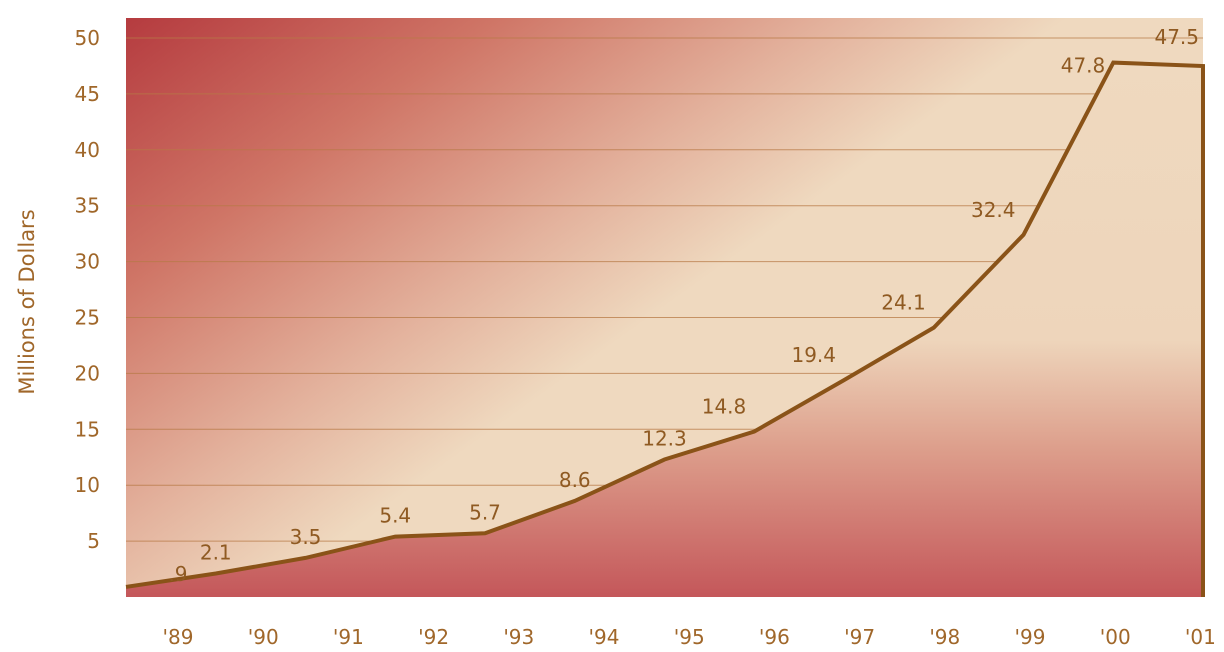 The image size is (1224, 652). I want to click on y-tick-label: 5, so click(93, 541).